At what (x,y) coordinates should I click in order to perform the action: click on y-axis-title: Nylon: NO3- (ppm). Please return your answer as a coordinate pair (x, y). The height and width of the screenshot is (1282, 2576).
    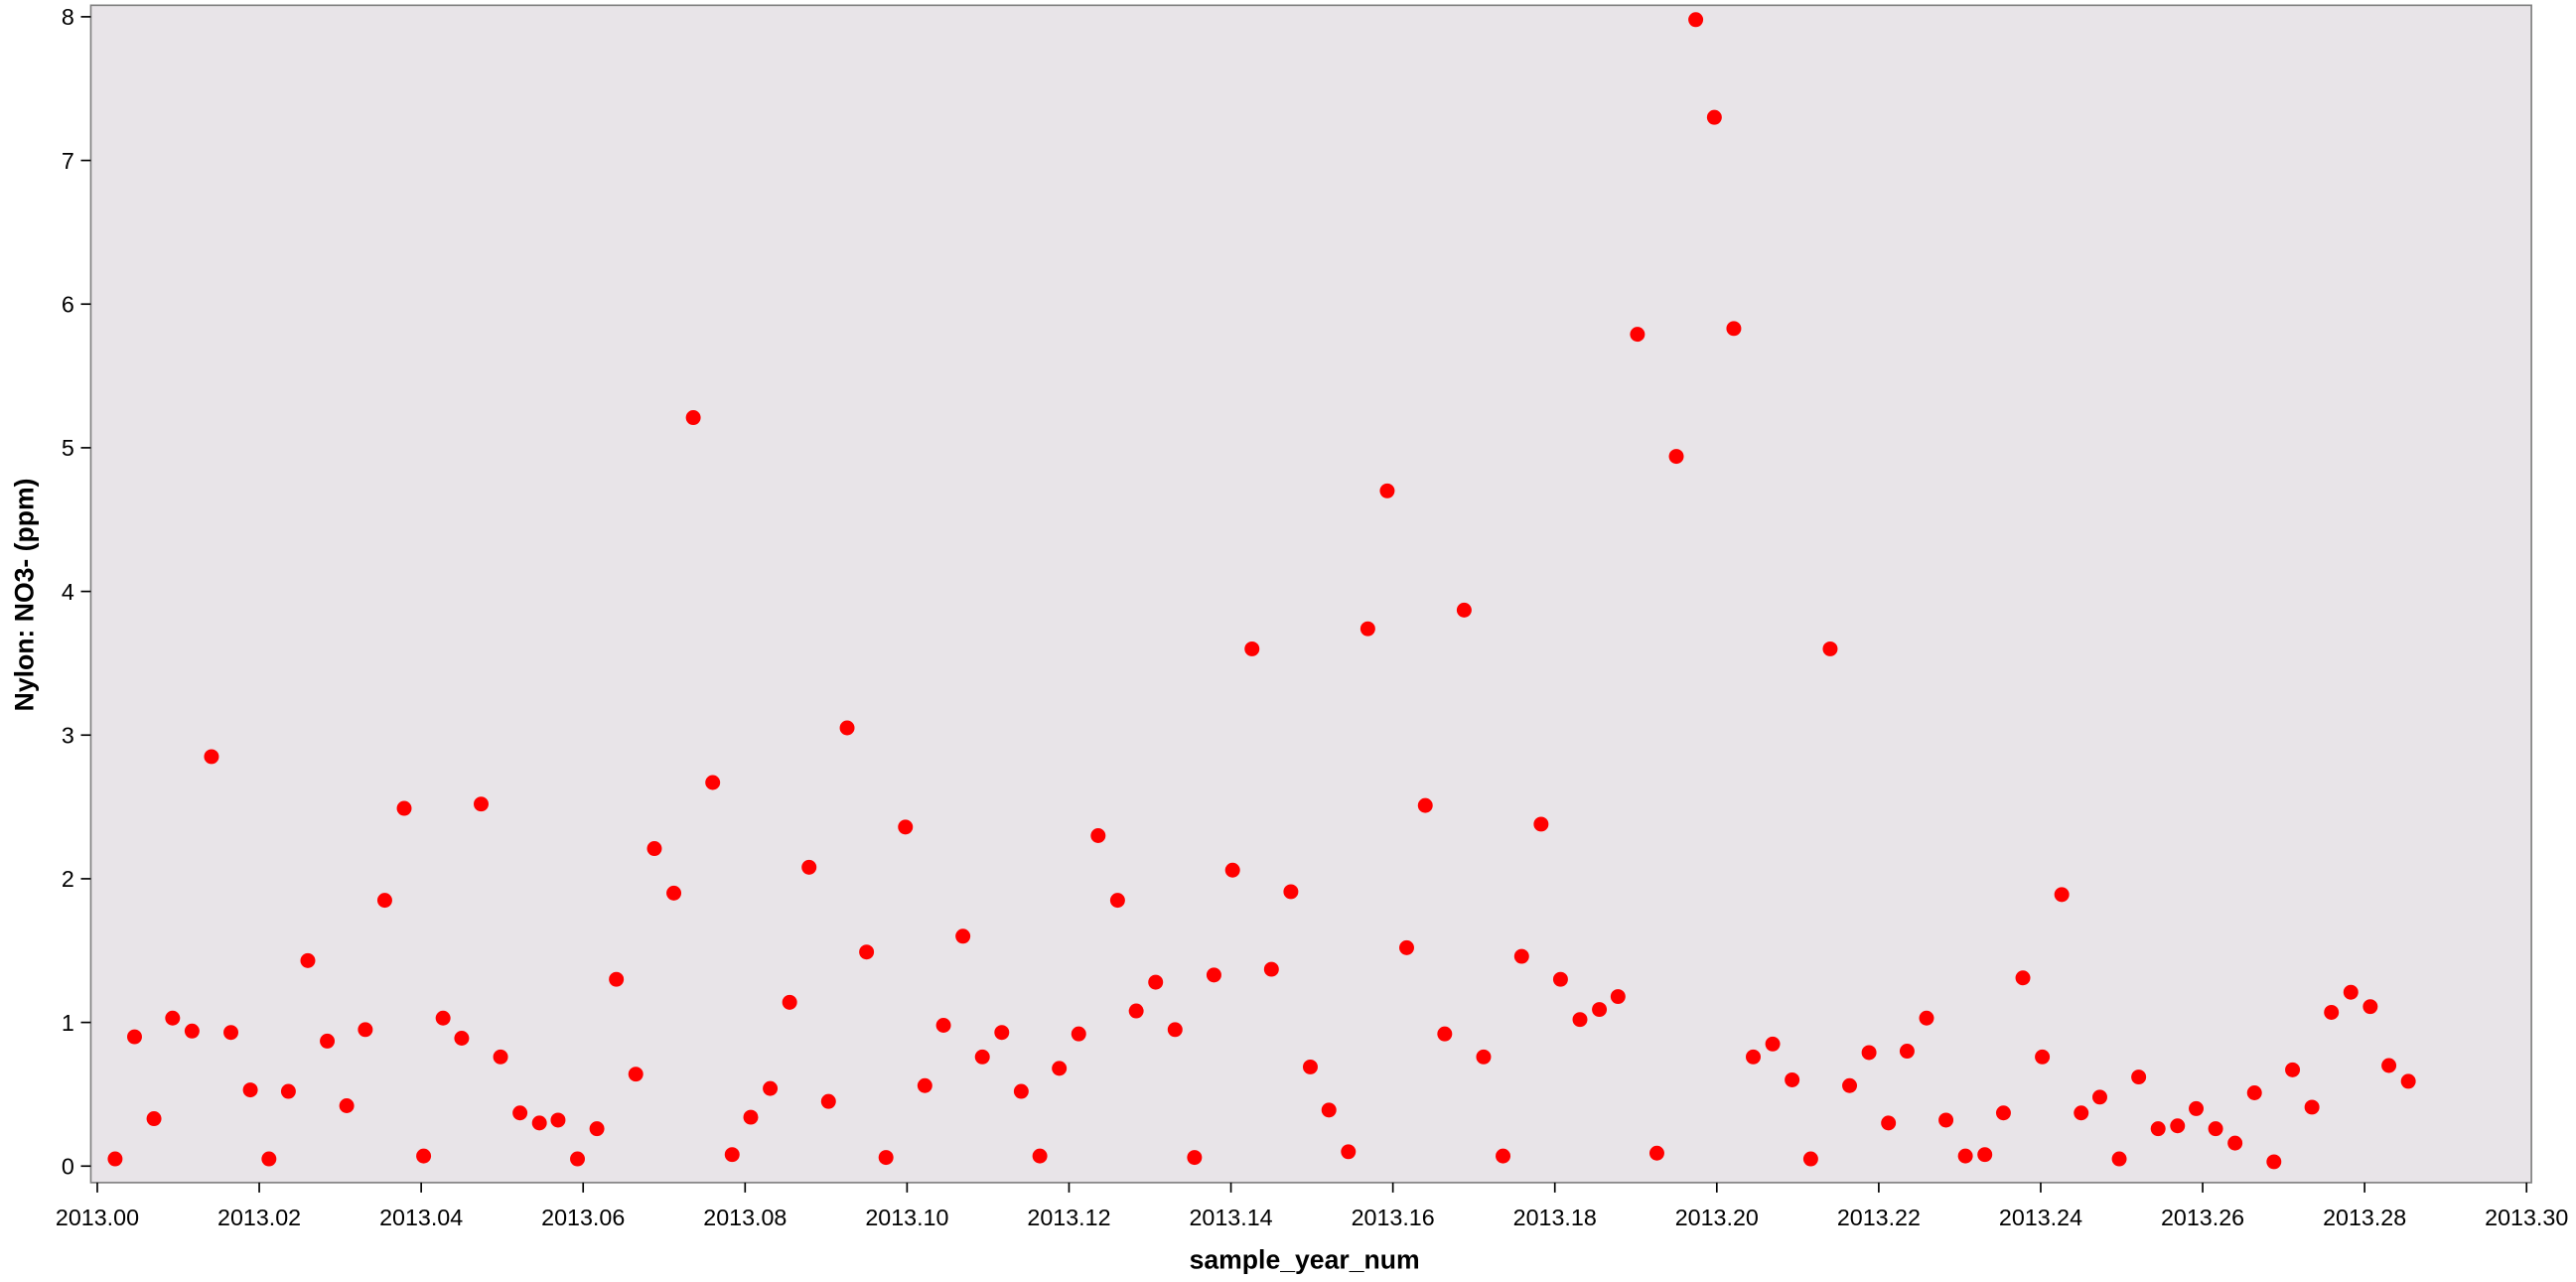
    Looking at the image, I should click on (24, 594).